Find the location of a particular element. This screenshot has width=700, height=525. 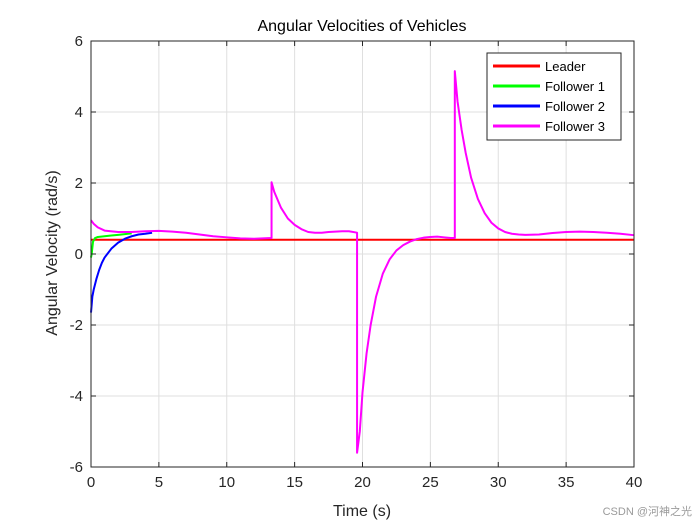

x-tick-label: 0 is located at coordinates (91, 482).